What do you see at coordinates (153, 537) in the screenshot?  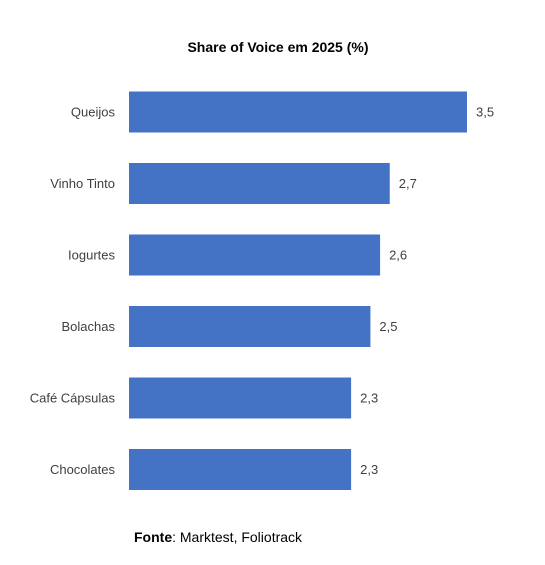 I see `source-label: Fonte` at bounding box center [153, 537].